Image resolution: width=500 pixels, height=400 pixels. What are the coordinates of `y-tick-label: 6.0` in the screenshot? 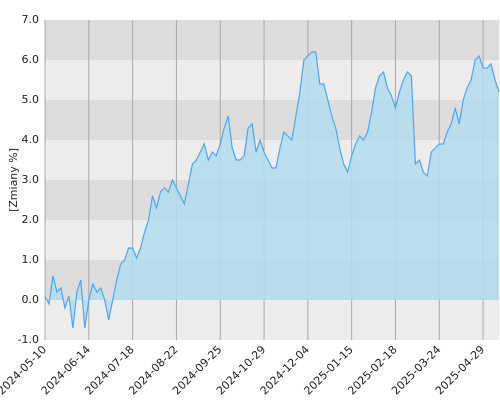 It's located at (31, 59).